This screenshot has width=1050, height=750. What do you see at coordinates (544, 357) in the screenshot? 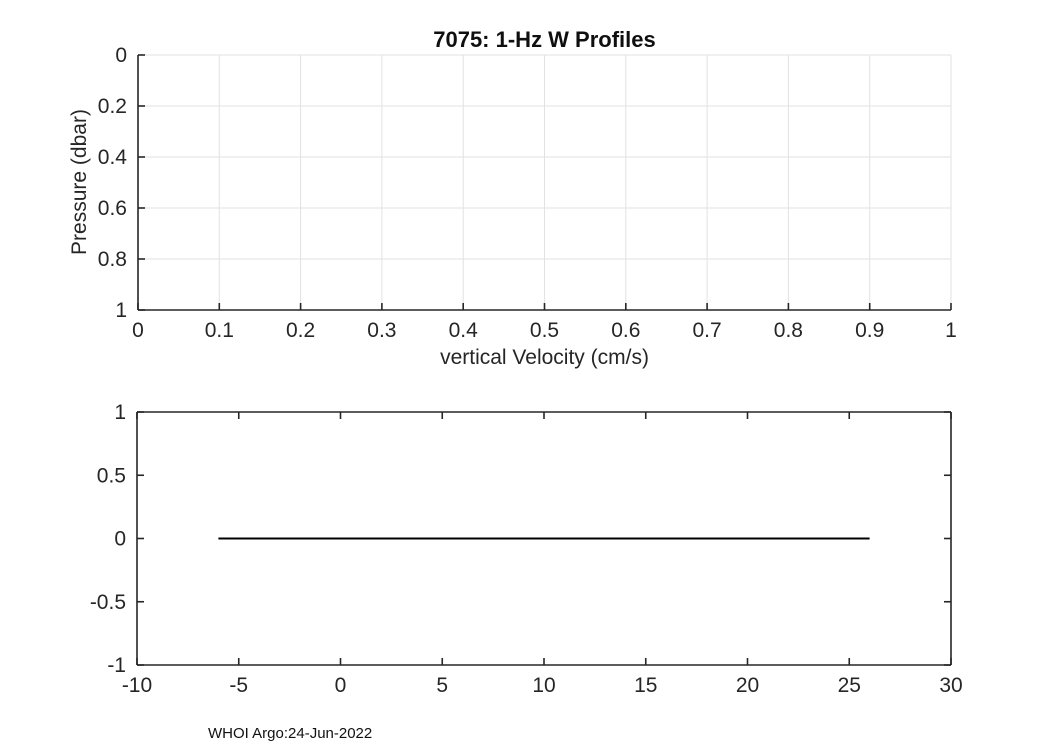
I see `top-chart-xlabel: vertical Velocity (cm/s)` at bounding box center [544, 357].